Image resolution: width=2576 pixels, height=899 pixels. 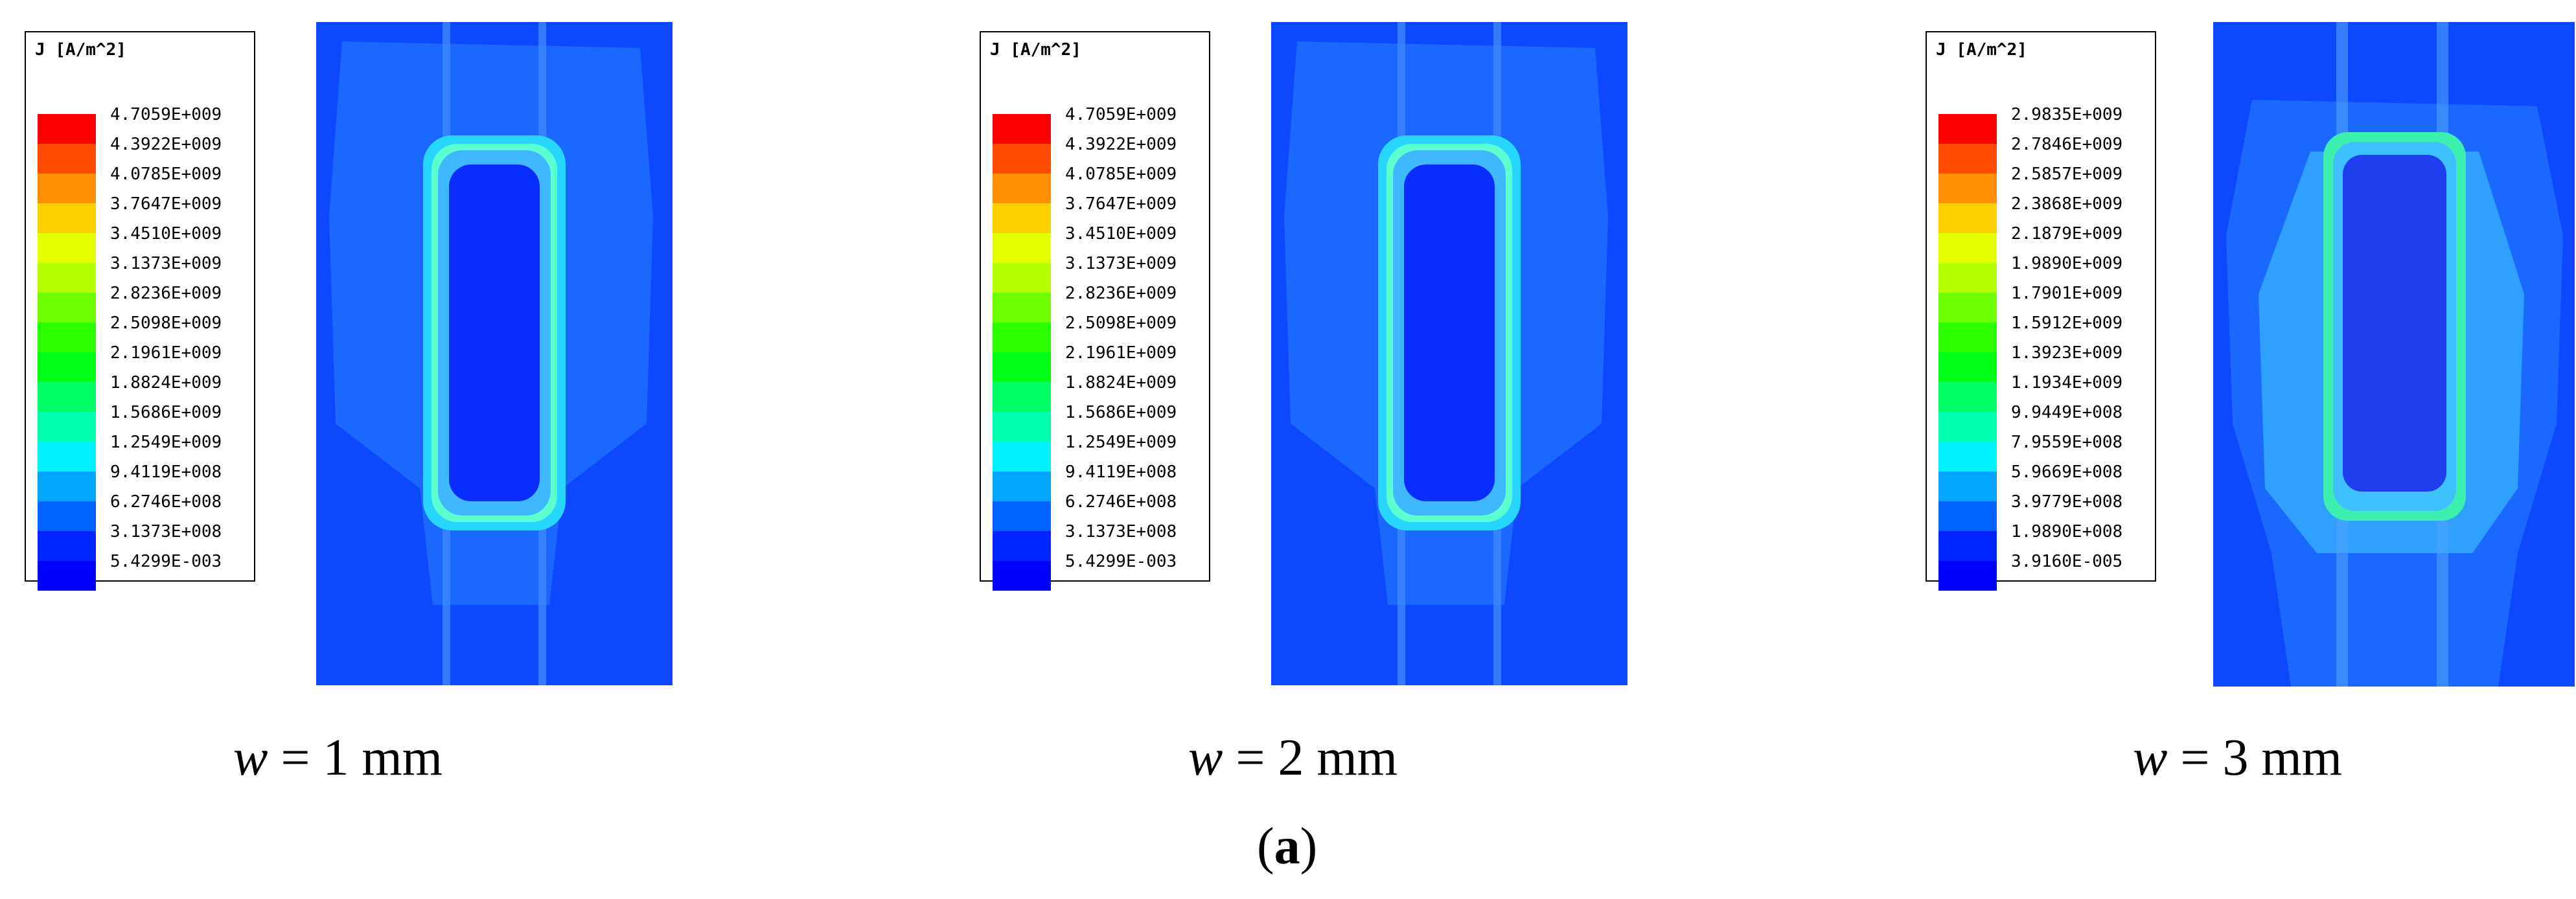 I want to click on legend-row: 2.1961E+009, so click(x=1099, y=362).